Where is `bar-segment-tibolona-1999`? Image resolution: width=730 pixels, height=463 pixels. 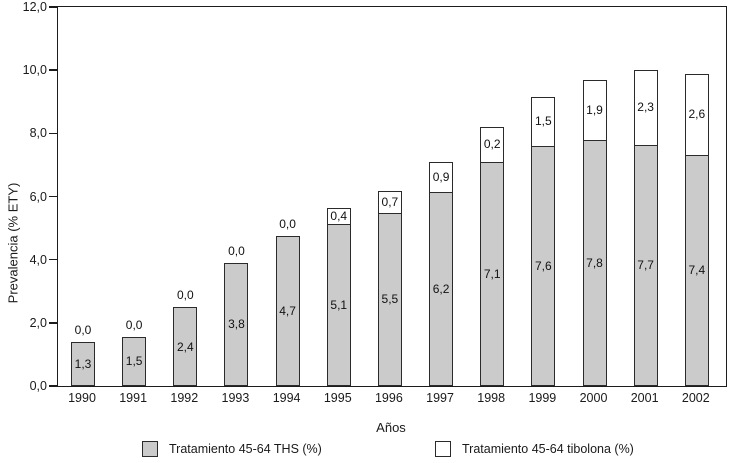
bar-segment-tibolona-1999 is located at coordinates (543, 122).